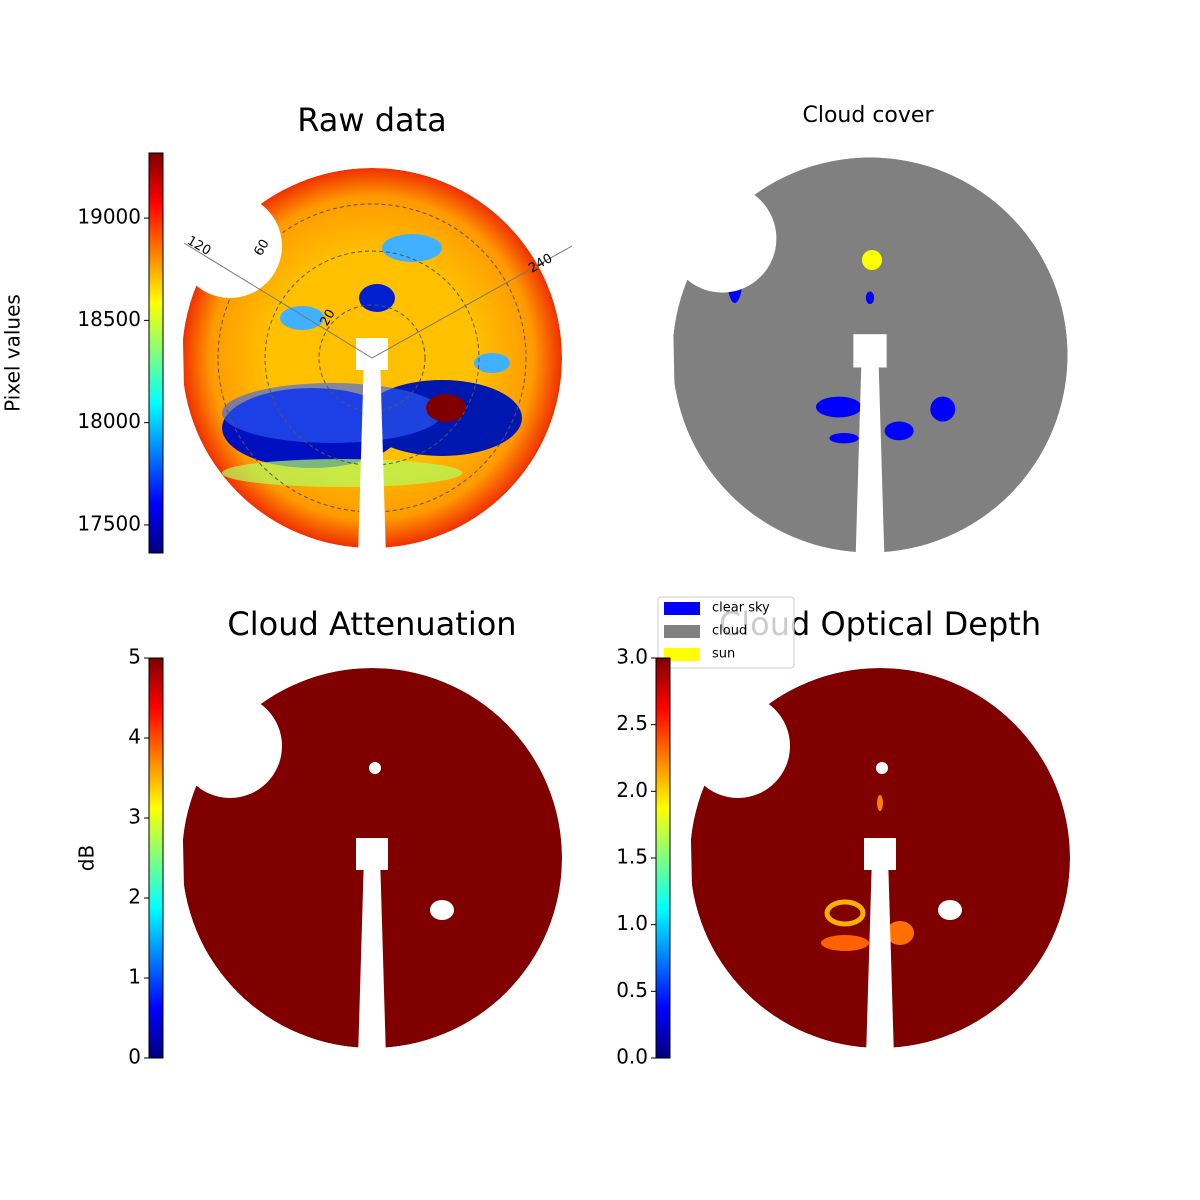  I want to click on tick-label: 18500, so click(109, 319).